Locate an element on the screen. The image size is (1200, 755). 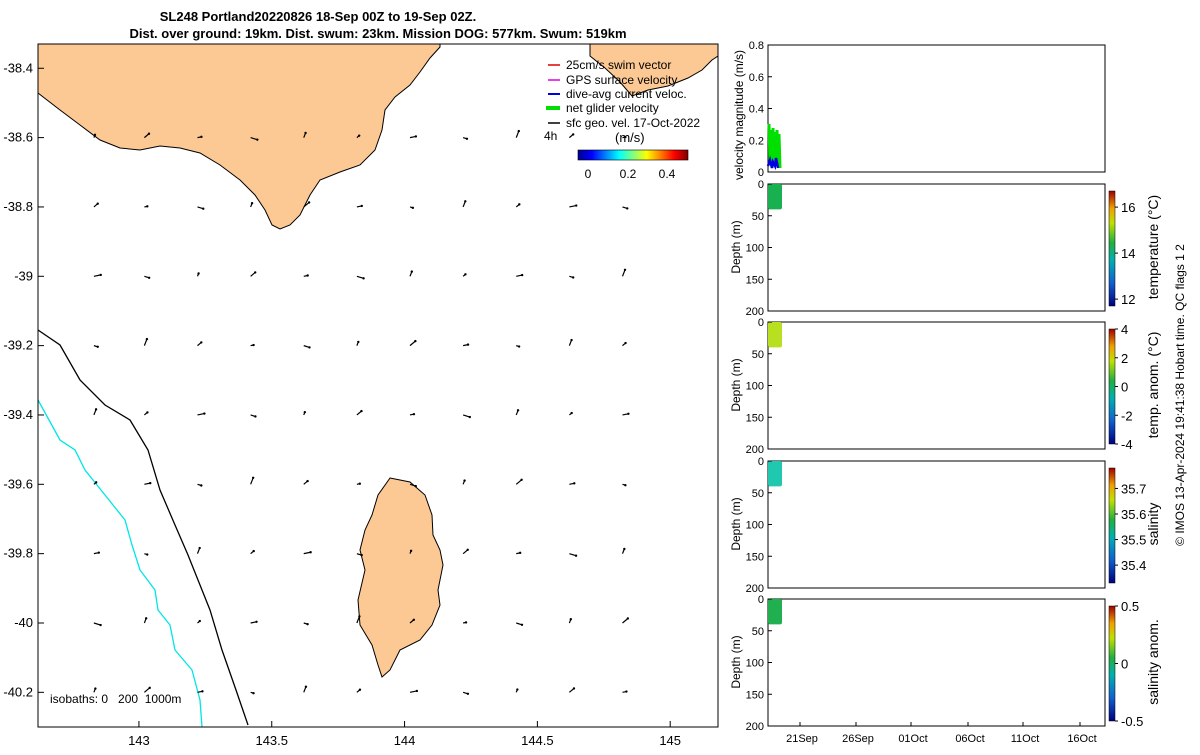
map-y-tick-label: -40 is located at coordinates (23, 622).